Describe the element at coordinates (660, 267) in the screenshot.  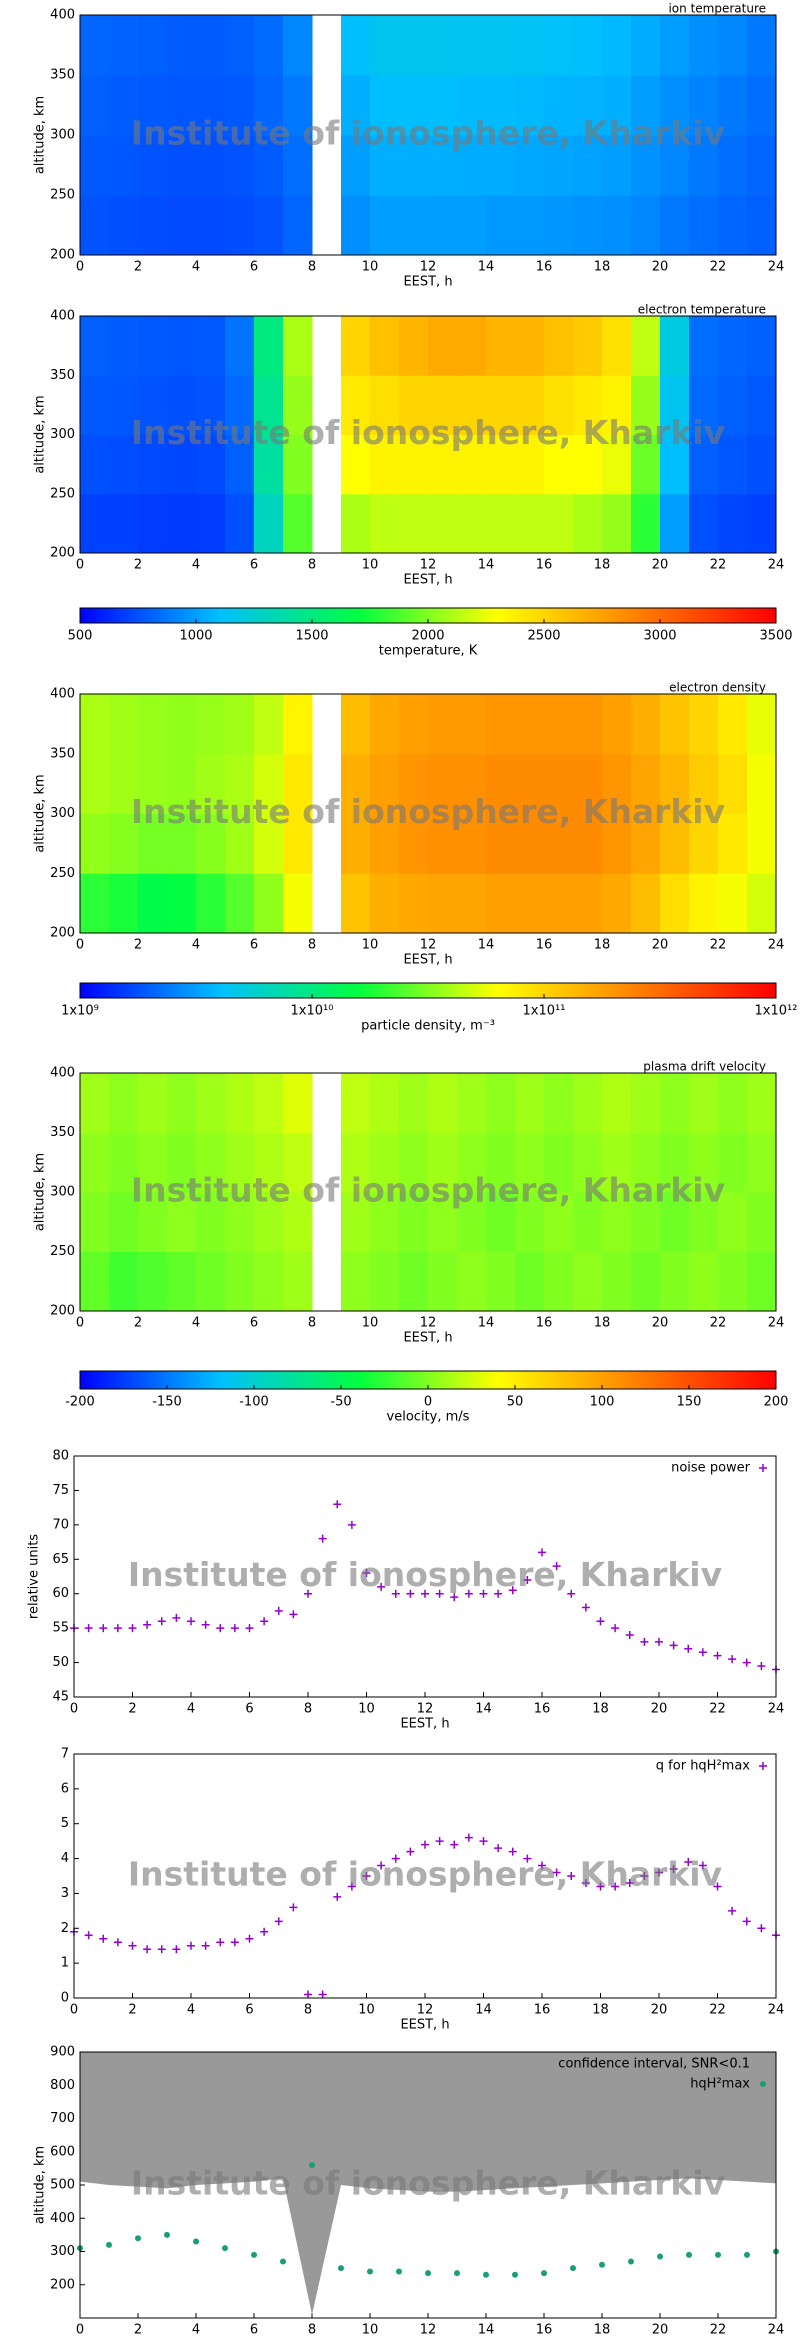
I see `x-tick-label: 20` at that location.